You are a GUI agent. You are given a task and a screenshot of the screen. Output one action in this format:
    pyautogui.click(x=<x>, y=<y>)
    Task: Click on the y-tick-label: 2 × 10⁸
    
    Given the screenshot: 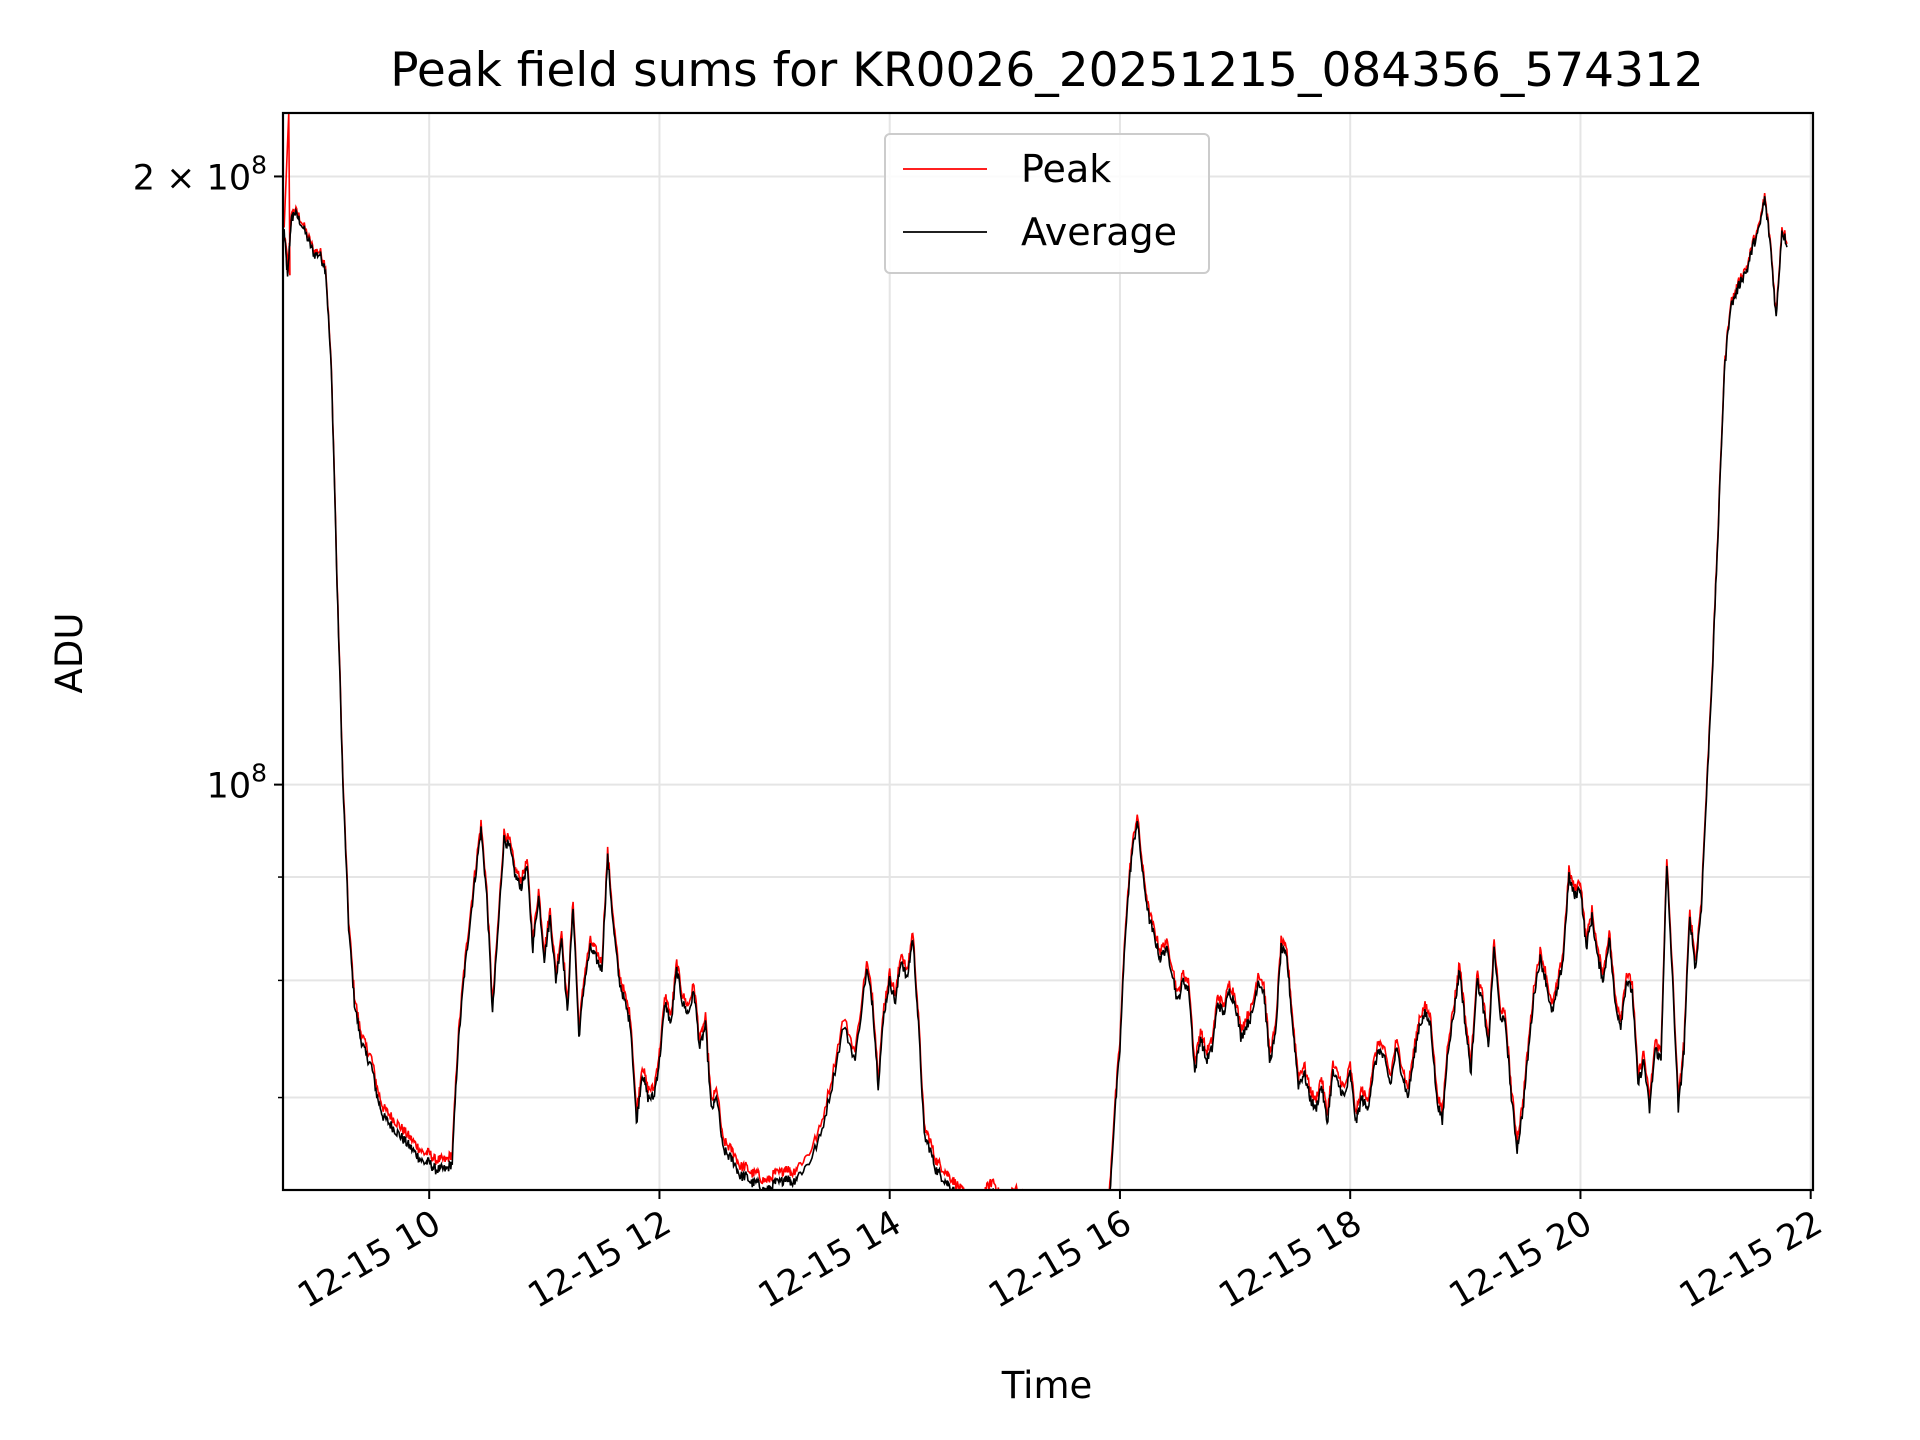 What is the action you would take?
    pyautogui.click(x=200, y=174)
    